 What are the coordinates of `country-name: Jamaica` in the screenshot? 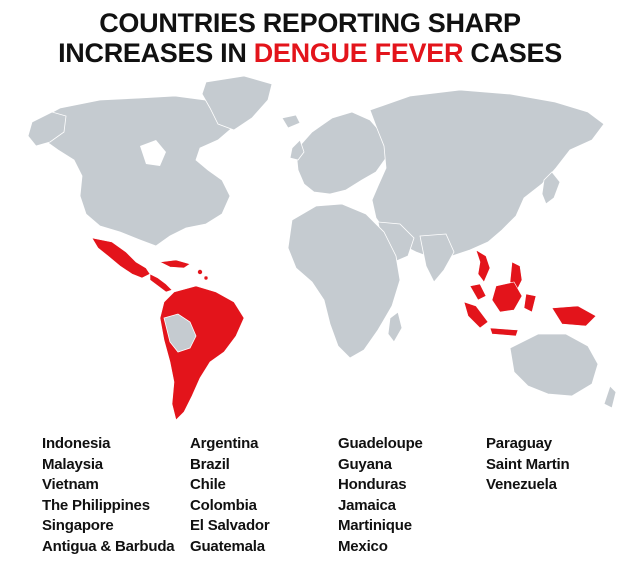 It's located at (367, 505).